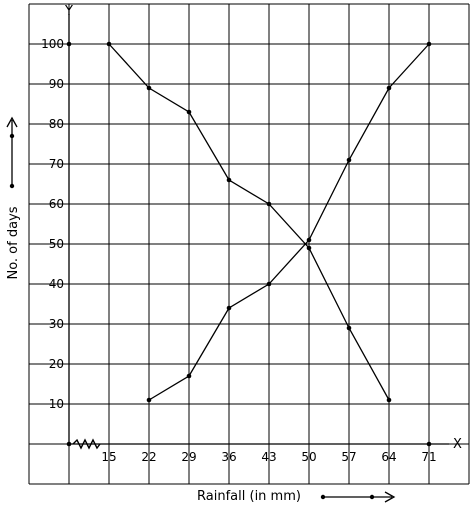 Image resolution: width=474 pixels, height=510 pixels. I want to click on x-tick-label: 22, so click(148, 457).